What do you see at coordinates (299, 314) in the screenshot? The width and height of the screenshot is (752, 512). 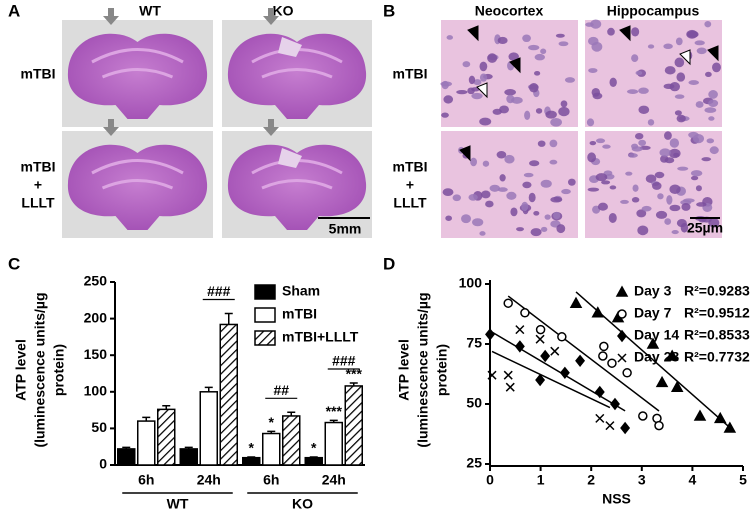 I see `legend-label: mTBI` at bounding box center [299, 314].